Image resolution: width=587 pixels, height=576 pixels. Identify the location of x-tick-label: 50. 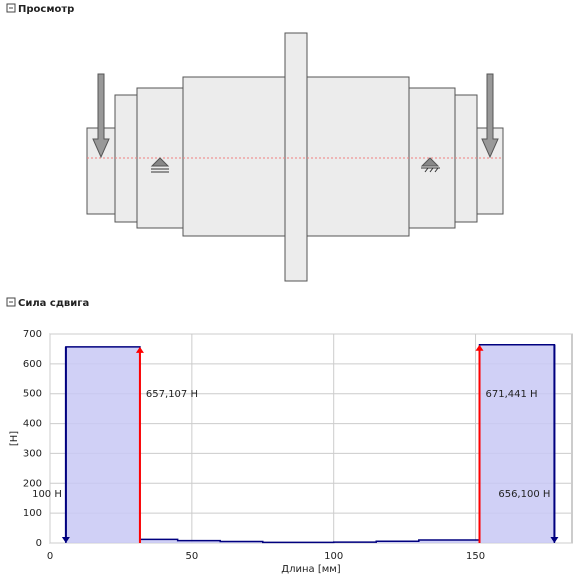
(191, 556).